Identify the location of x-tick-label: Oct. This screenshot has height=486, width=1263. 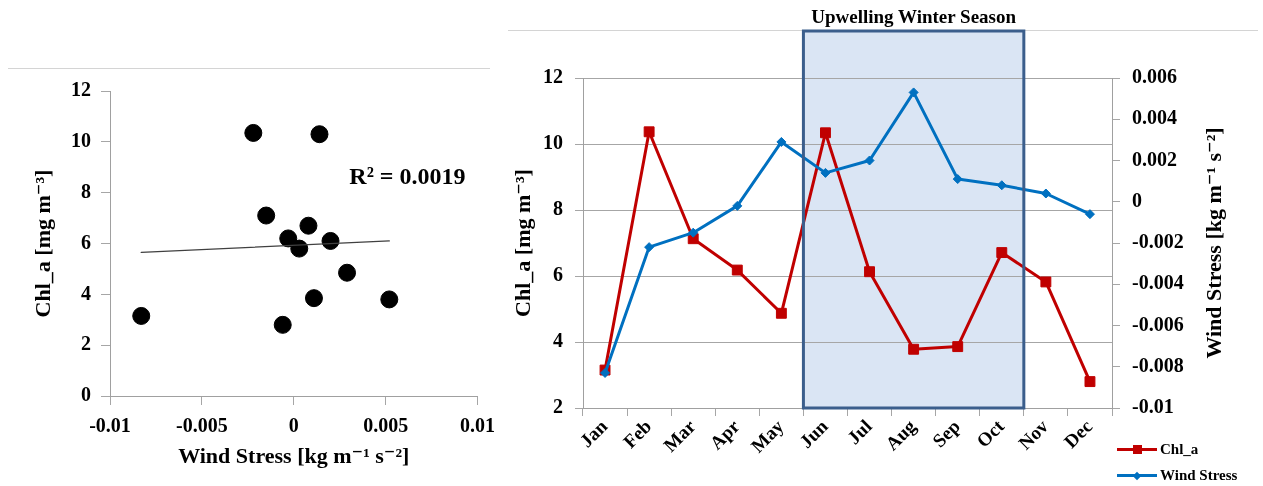
(990, 433).